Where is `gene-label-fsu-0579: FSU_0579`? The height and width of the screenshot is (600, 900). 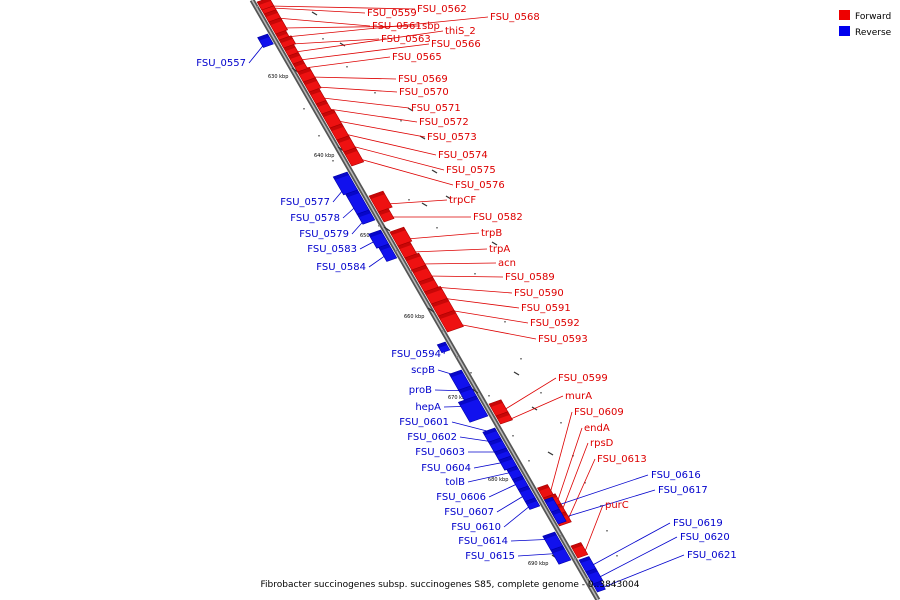
gene-label-fsu-0579: FSU_0579 is located at coordinates (324, 234).